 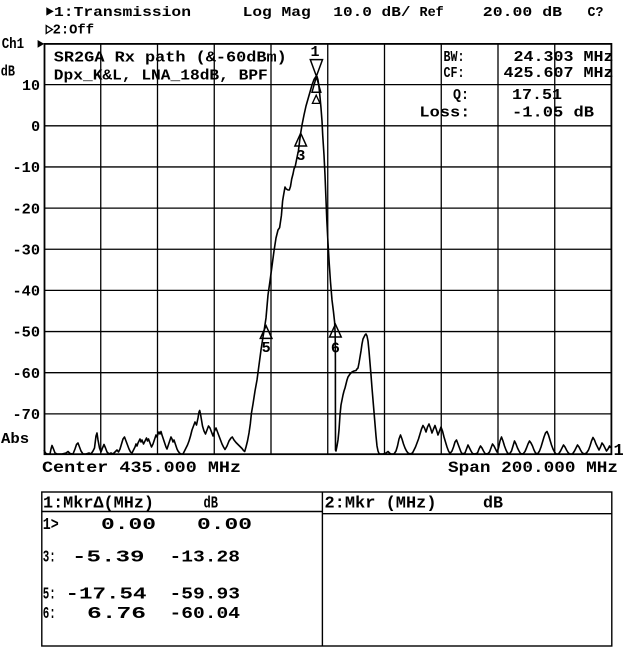 I want to click on svg-text: SR2GA Rx path (&-60dBm), so click(x=170, y=58).